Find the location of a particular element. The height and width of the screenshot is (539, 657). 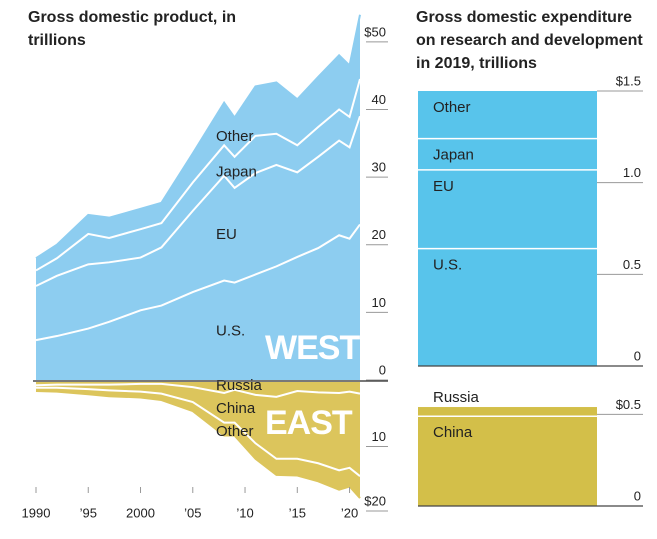

chart-title: Gross domestic product, in trillions is located at coordinates (132, 29).